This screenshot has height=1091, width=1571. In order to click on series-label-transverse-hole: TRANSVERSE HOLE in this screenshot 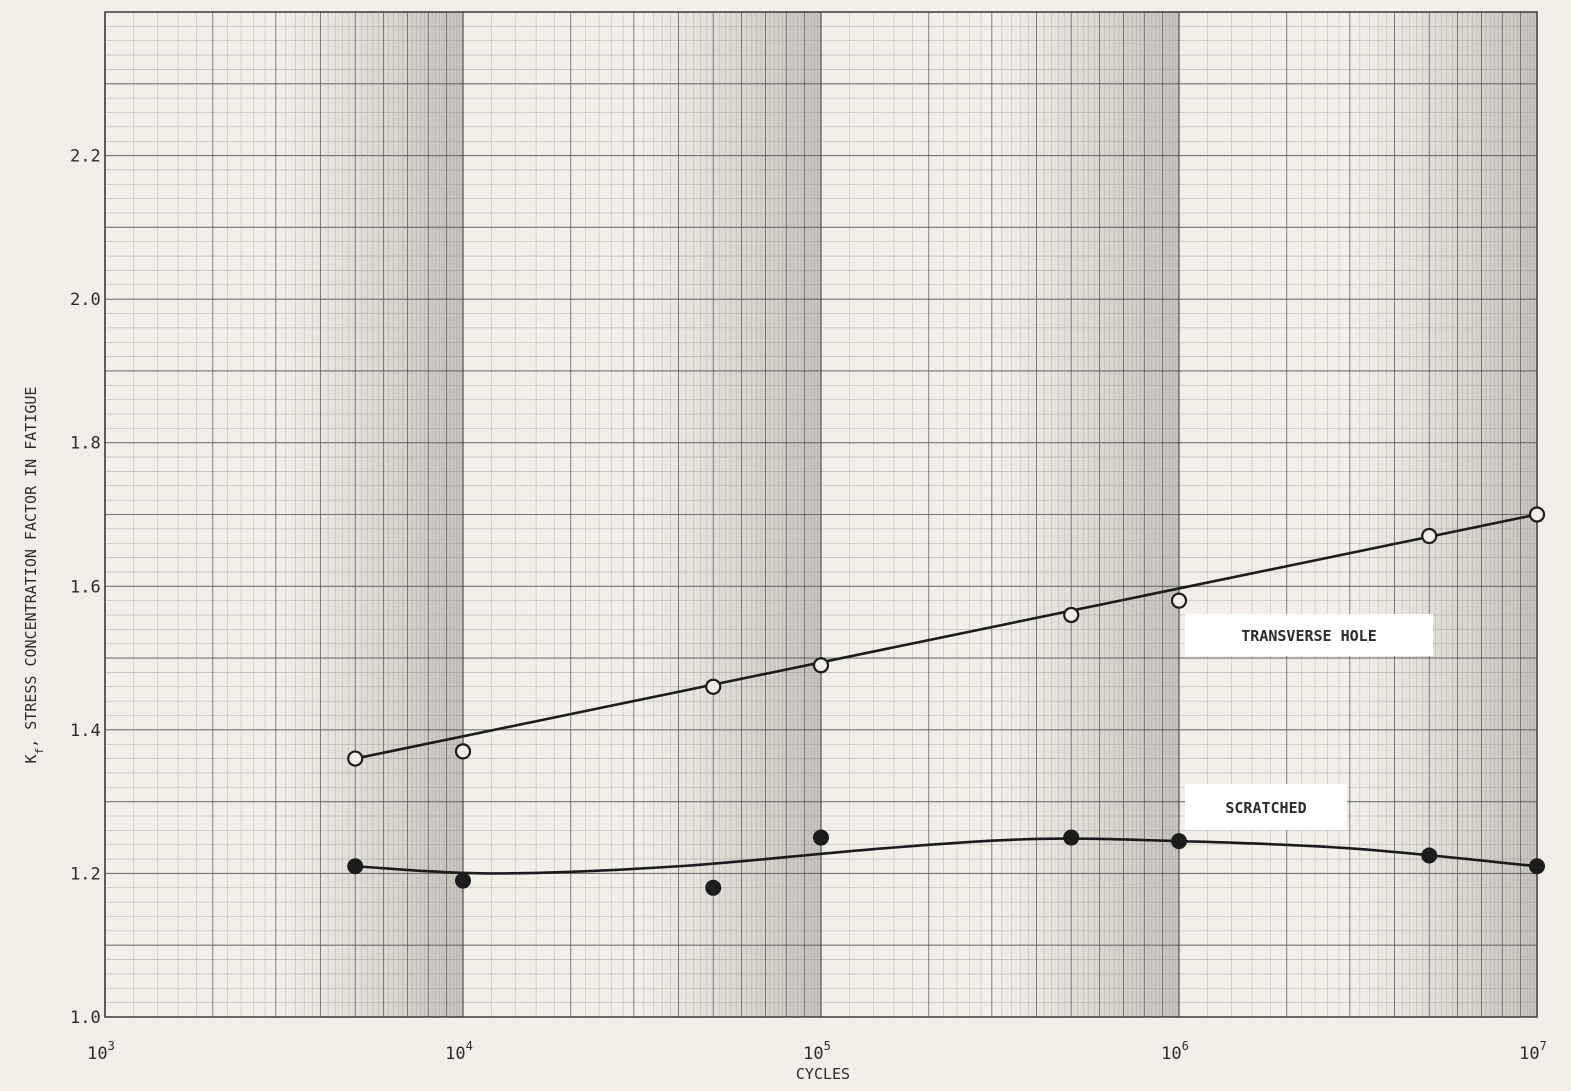, I will do `click(1308, 636)`.